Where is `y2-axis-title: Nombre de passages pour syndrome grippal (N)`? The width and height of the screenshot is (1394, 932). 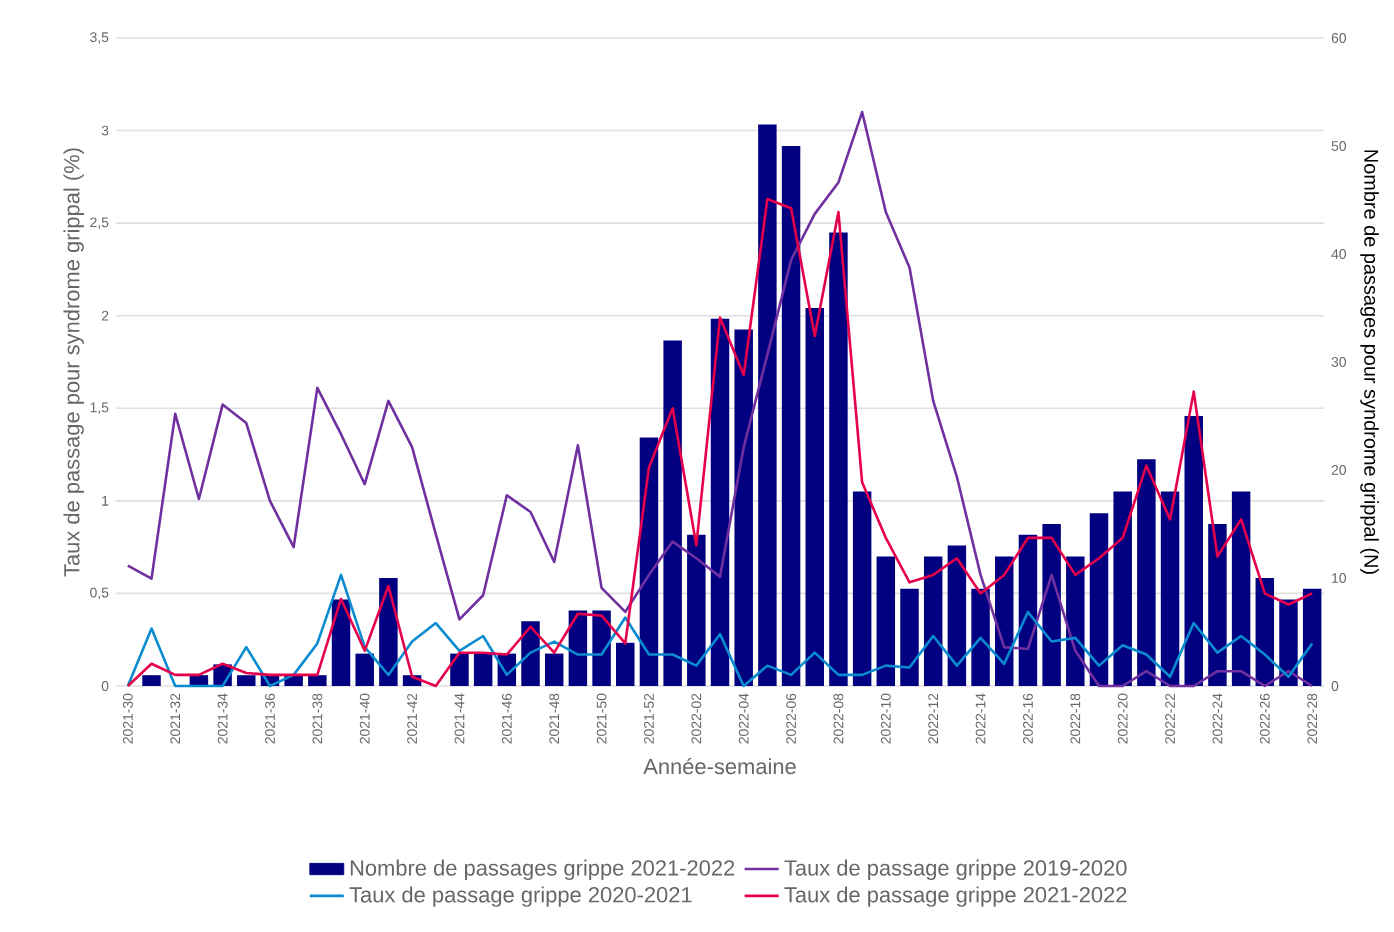
y2-axis-title: Nombre de passages pour syndrome grippal (N) is located at coordinates (1369, 362).